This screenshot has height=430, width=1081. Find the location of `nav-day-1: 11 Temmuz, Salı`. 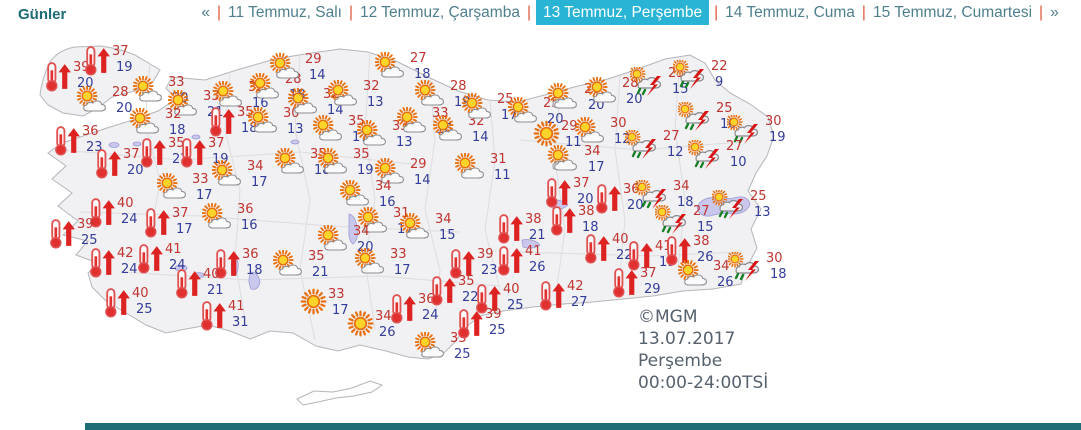

nav-day-1: 11 Temmuz, Salı is located at coordinates (284, 12).